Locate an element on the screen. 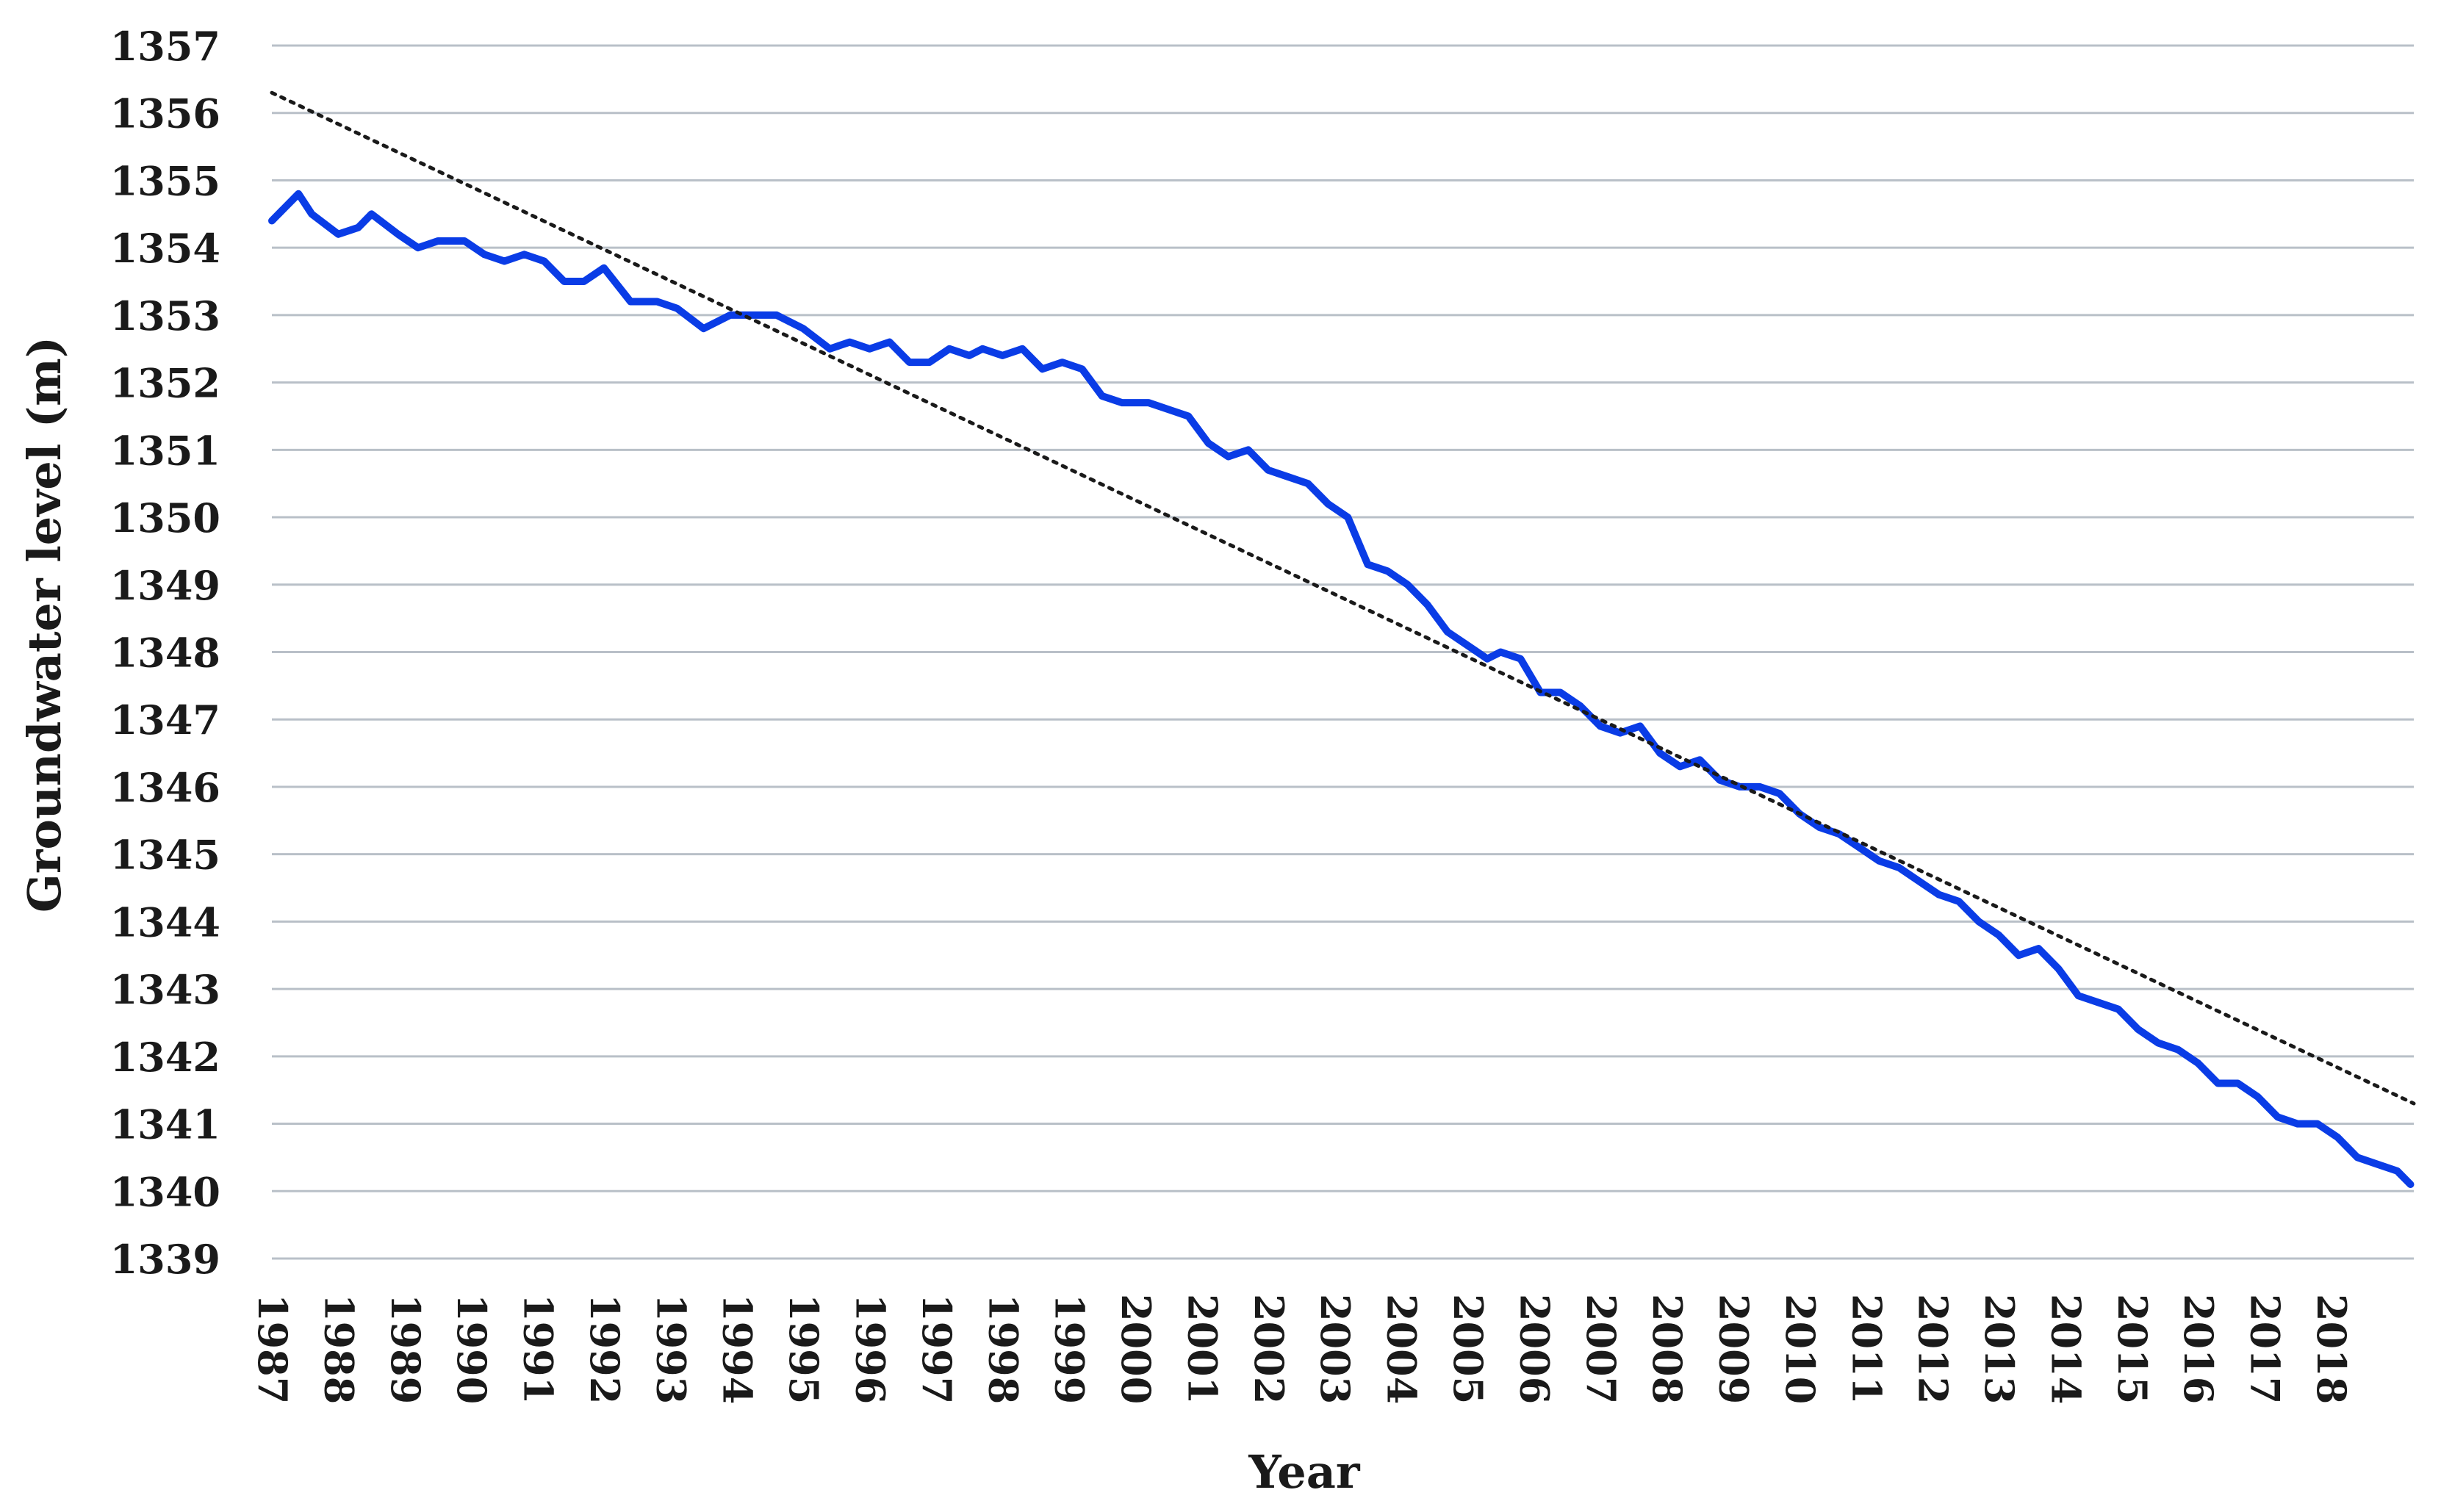  y-tick-label: 1350 is located at coordinates (165, 517).